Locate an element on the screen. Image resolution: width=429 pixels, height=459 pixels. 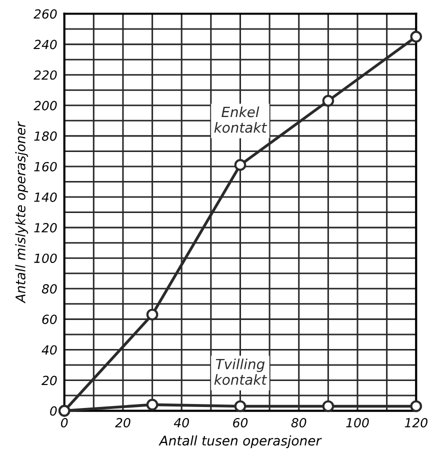
y-tick-label: 20 is located at coordinates (49, 381).